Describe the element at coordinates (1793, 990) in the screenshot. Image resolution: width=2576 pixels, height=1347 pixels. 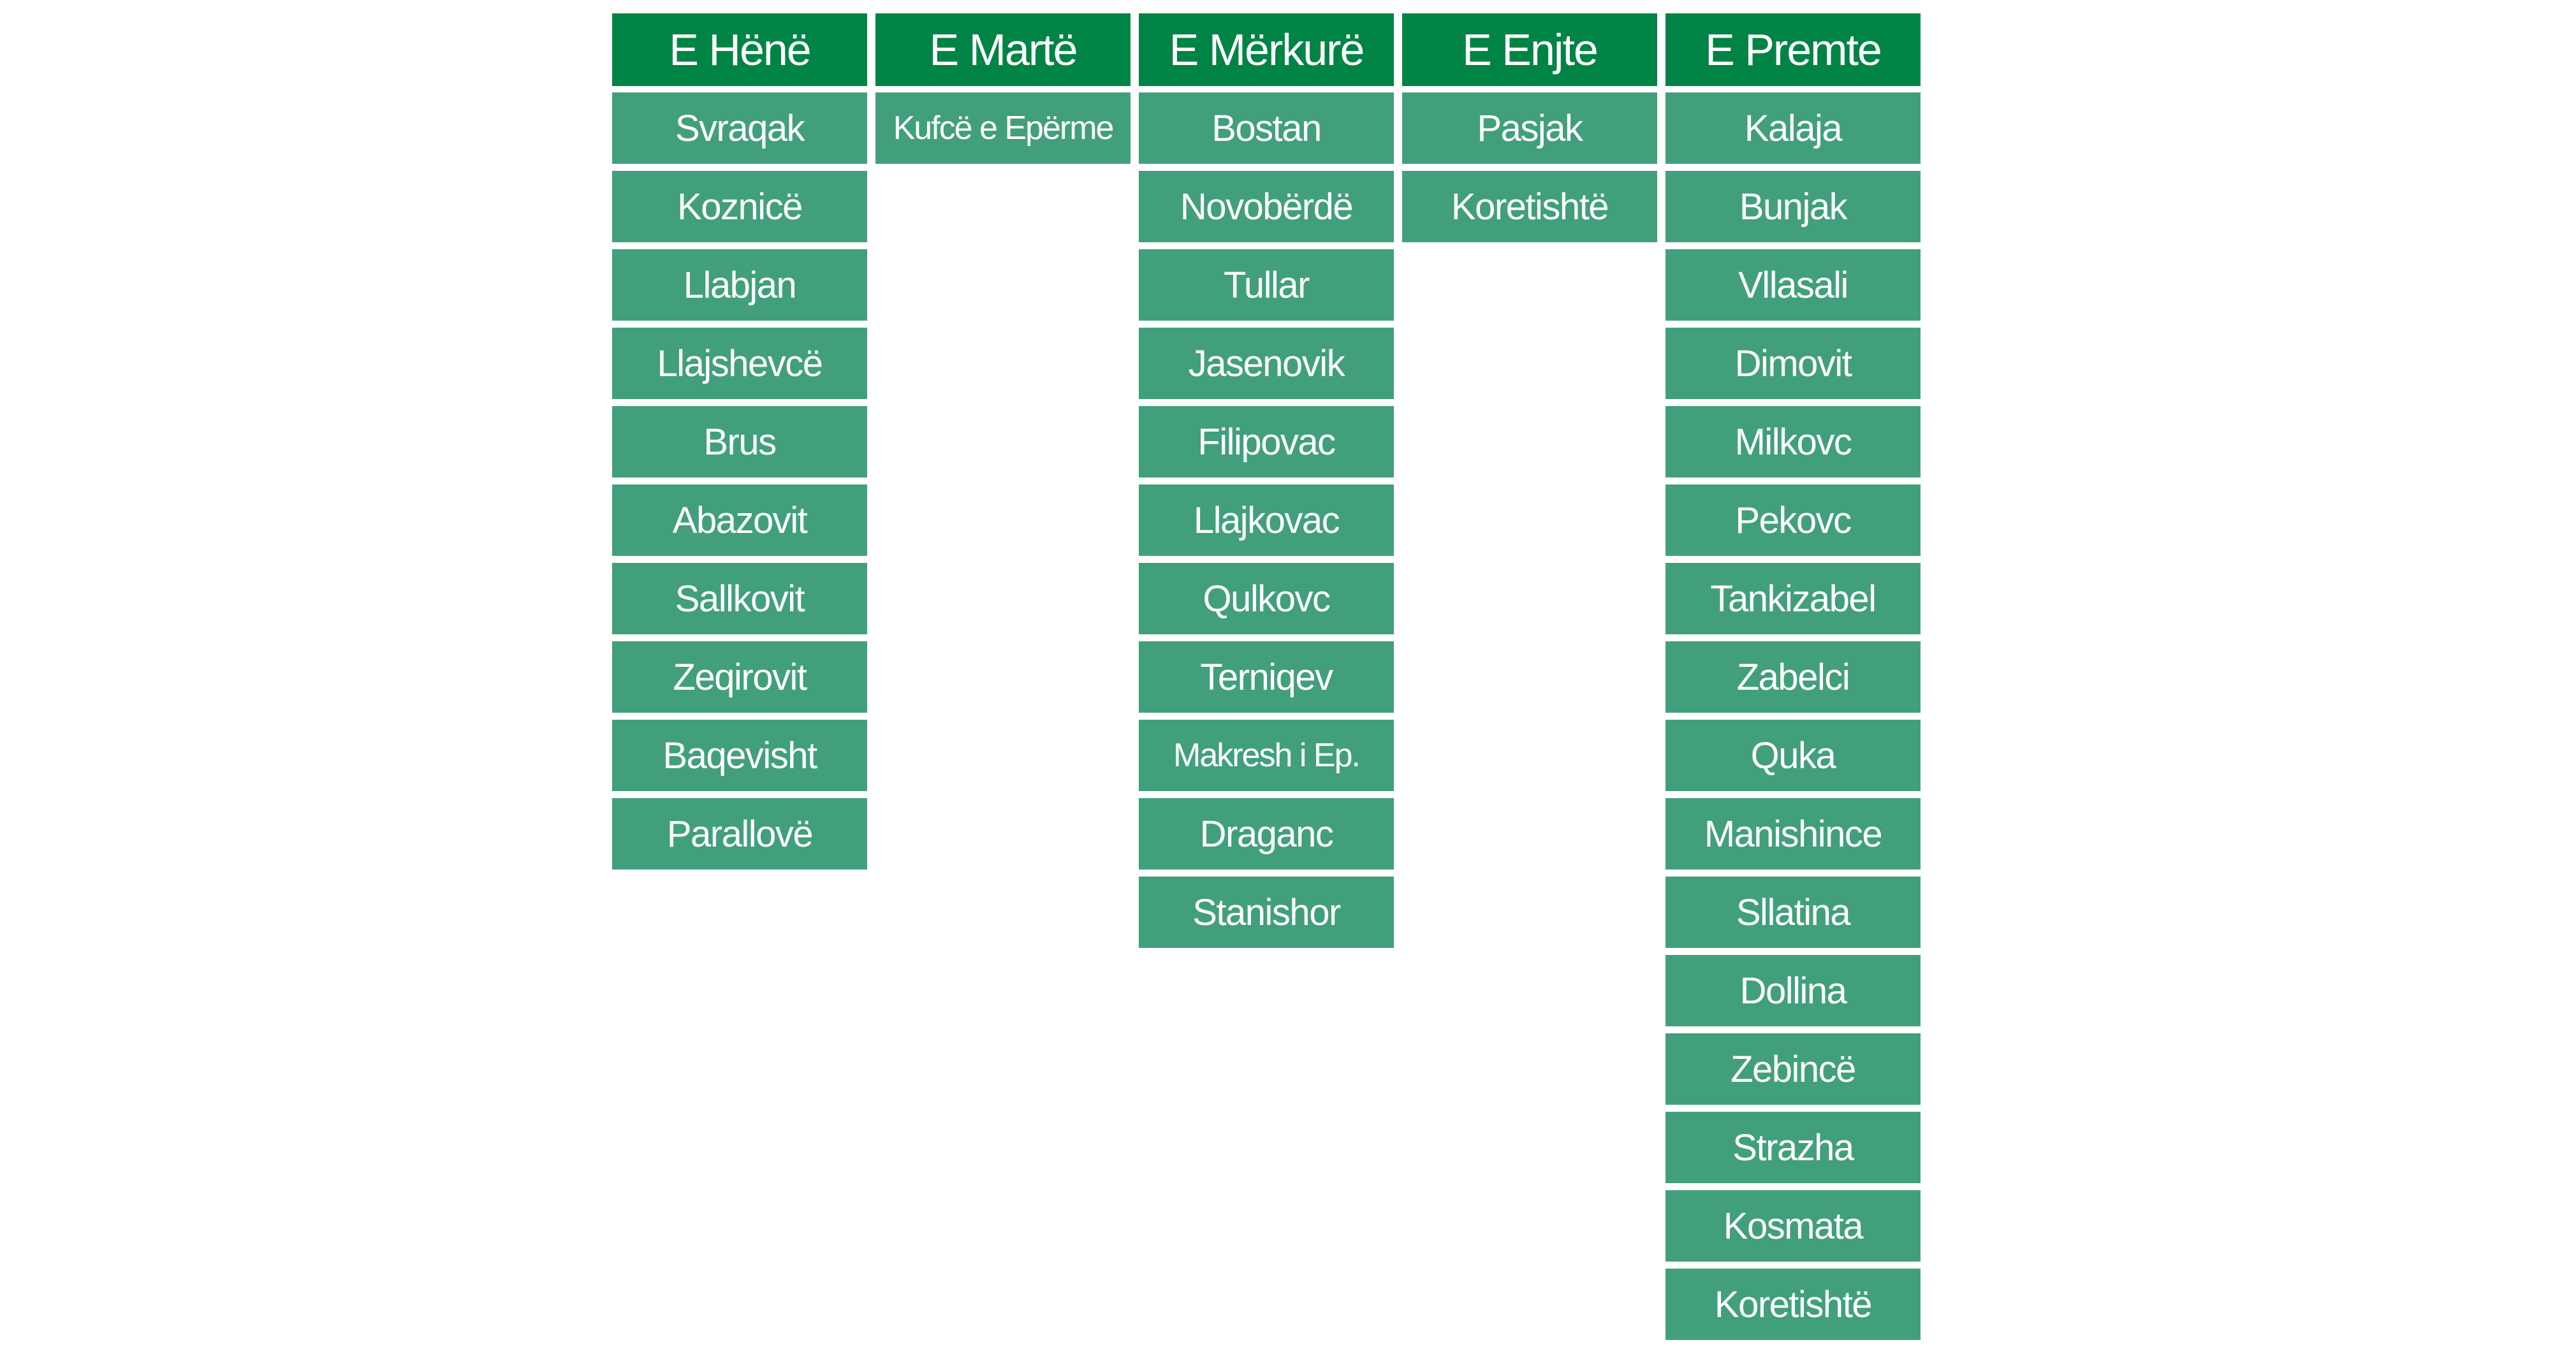
I see `village-cell: Dollina` at that location.